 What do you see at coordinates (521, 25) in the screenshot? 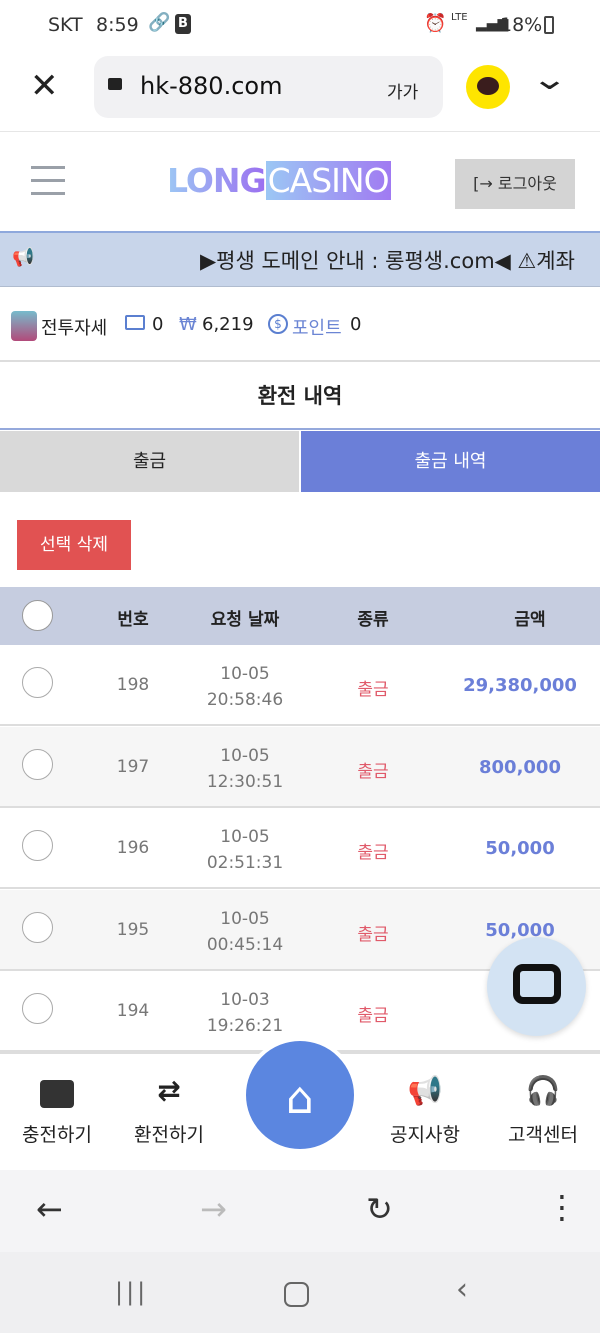
I see `battery-level: 18%` at bounding box center [521, 25].